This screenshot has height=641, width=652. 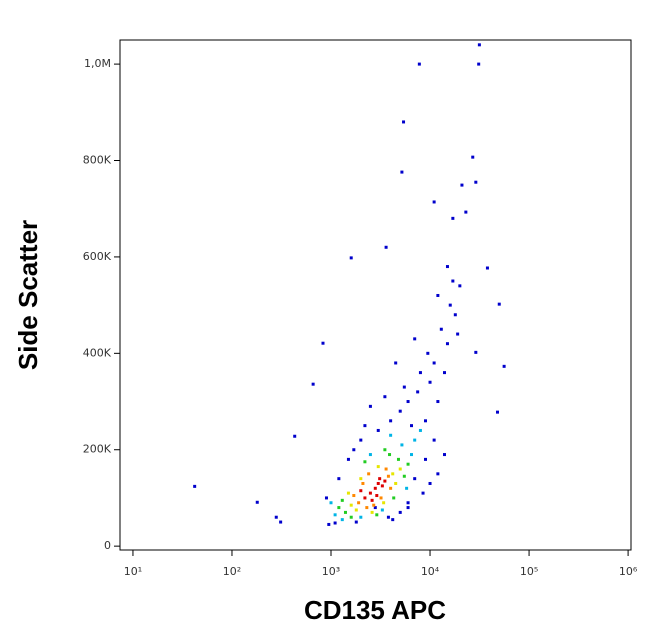 I want to click on x-axis-title: CD135 APC, so click(x=375, y=610).